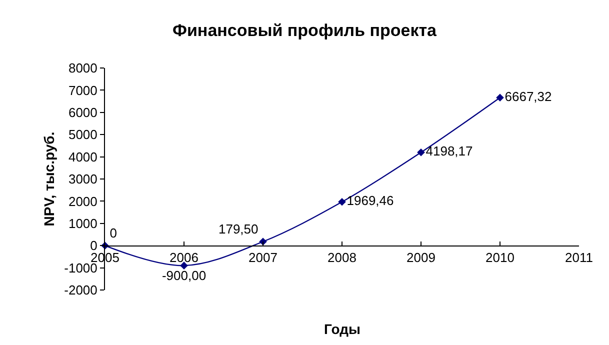 Image resolution: width=609 pixels, height=345 pixels. What do you see at coordinates (48, 179) in the screenshot?
I see `y-axis-title: NPV, тыс.руб.` at bounding box center [48, 179].